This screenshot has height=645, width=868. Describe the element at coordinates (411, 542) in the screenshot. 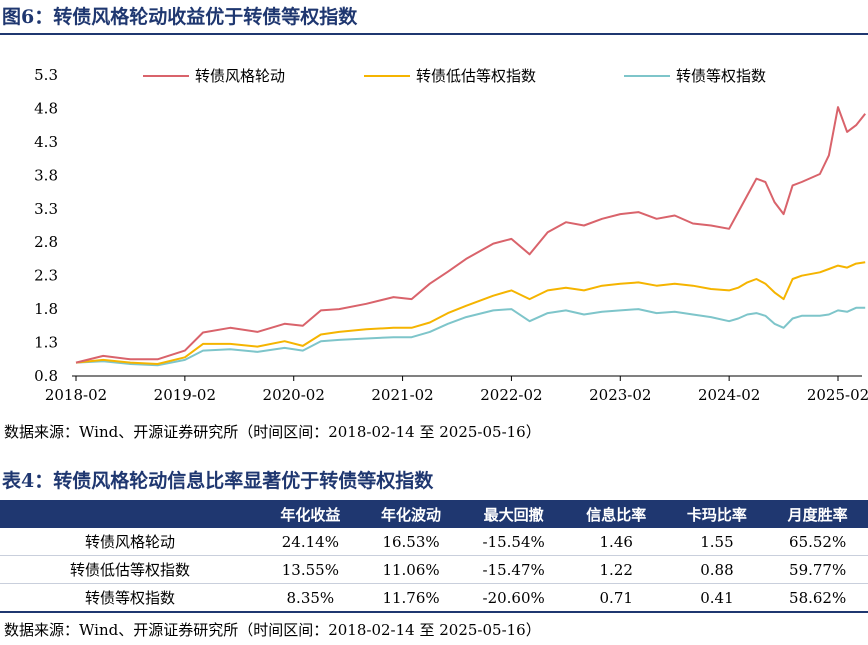

I see `table-cell: 16.53%` at that location.